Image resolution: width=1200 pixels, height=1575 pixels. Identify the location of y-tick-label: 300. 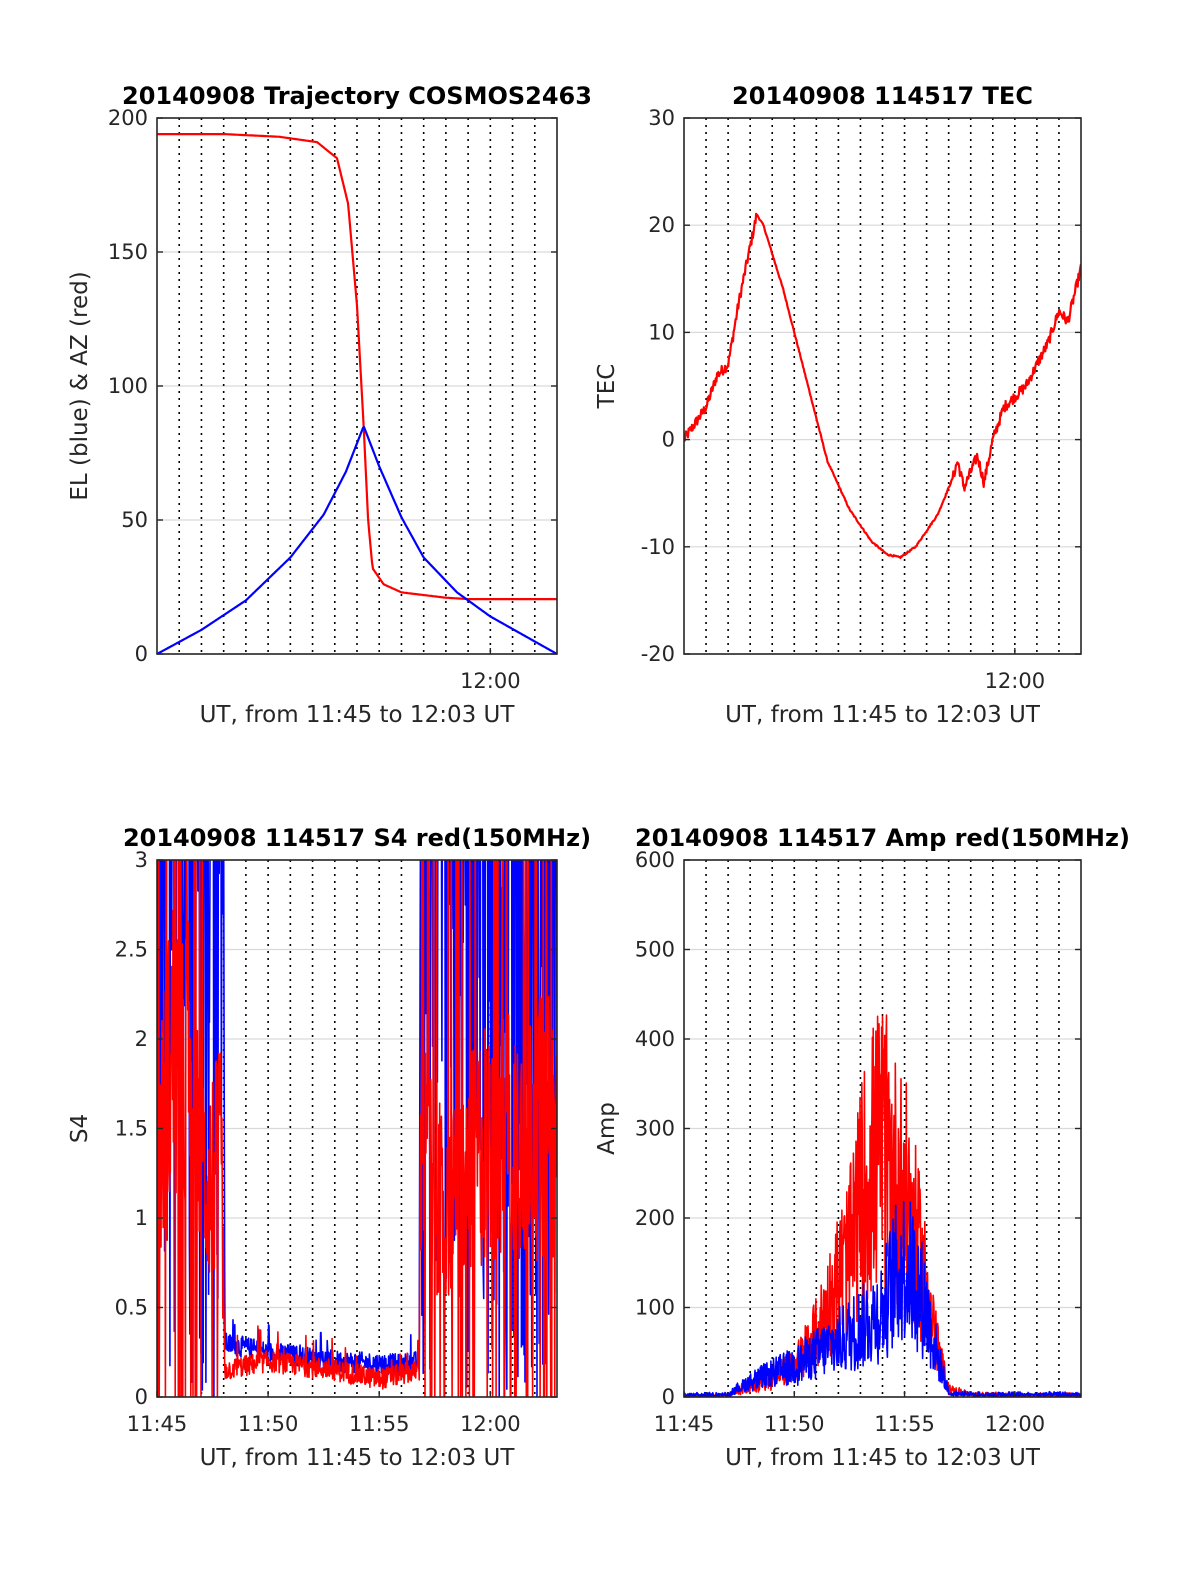
(655, 1129).